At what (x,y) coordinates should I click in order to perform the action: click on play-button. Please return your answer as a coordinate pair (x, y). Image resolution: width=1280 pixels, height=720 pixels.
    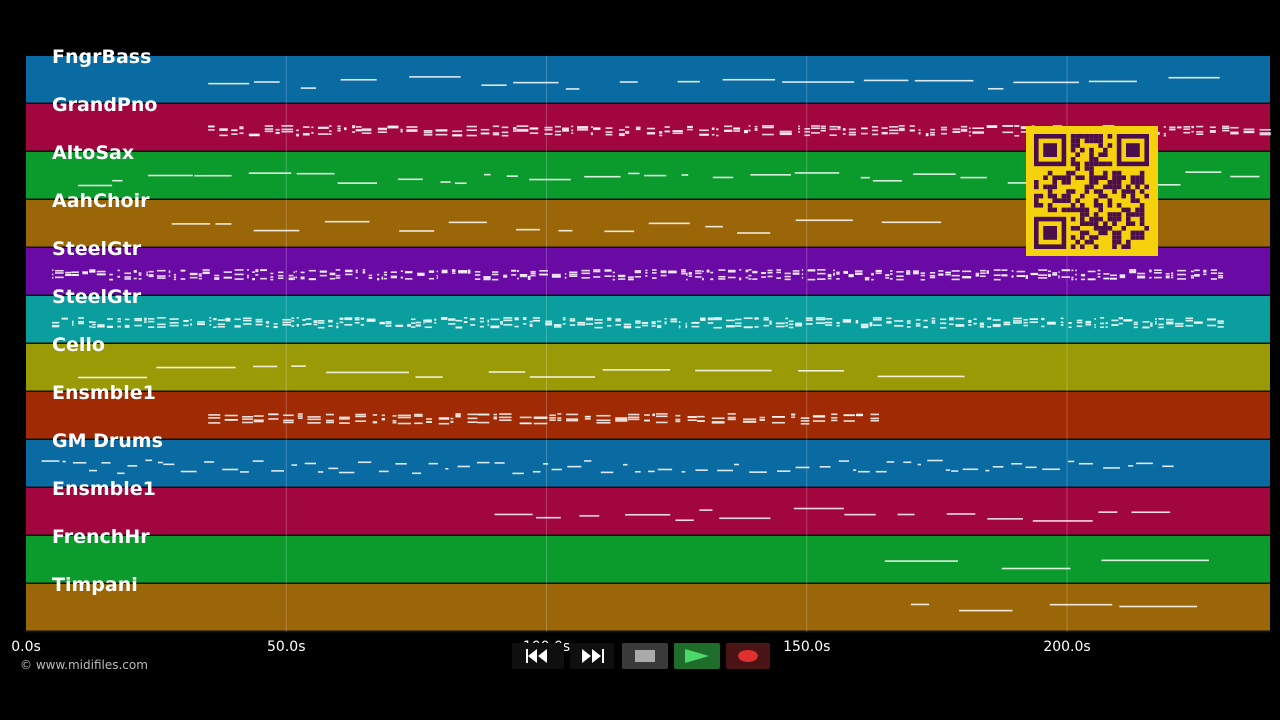
    Looking at the image, I should click on (697, 656).